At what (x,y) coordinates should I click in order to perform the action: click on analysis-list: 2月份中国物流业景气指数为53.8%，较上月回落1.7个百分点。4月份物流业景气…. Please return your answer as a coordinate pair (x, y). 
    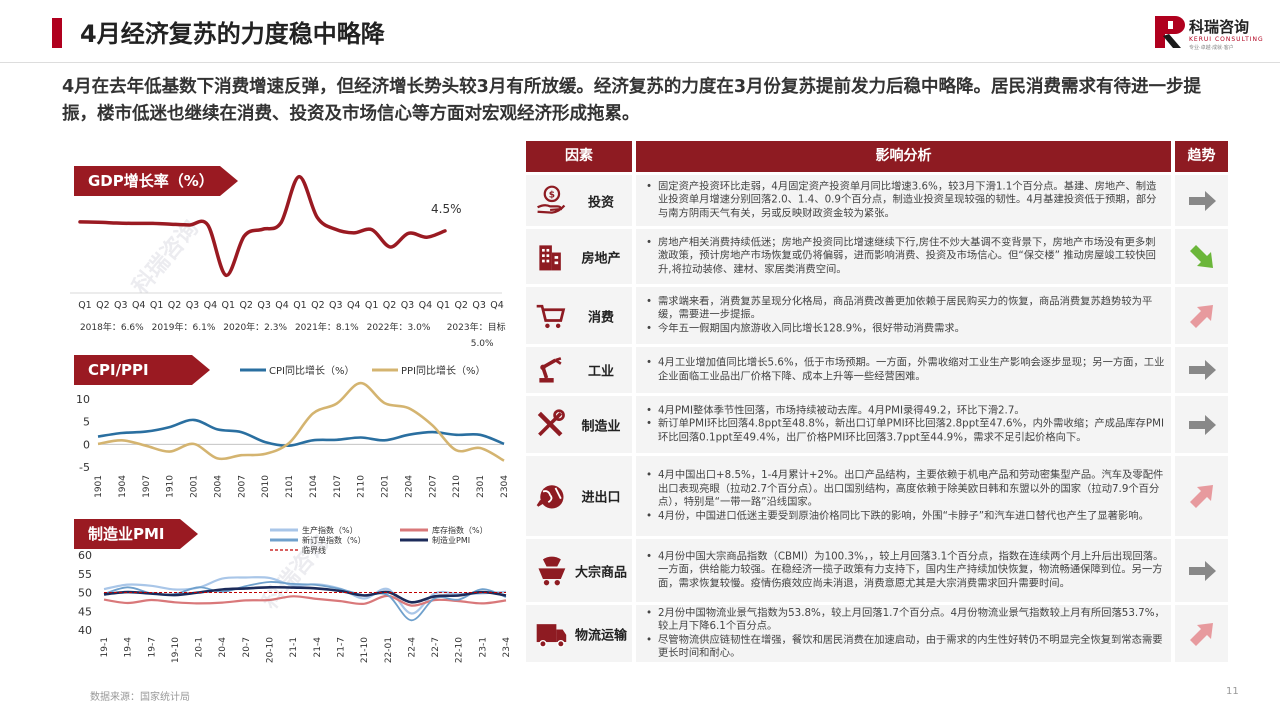
    Looking at the image, I should click on (905, 633).